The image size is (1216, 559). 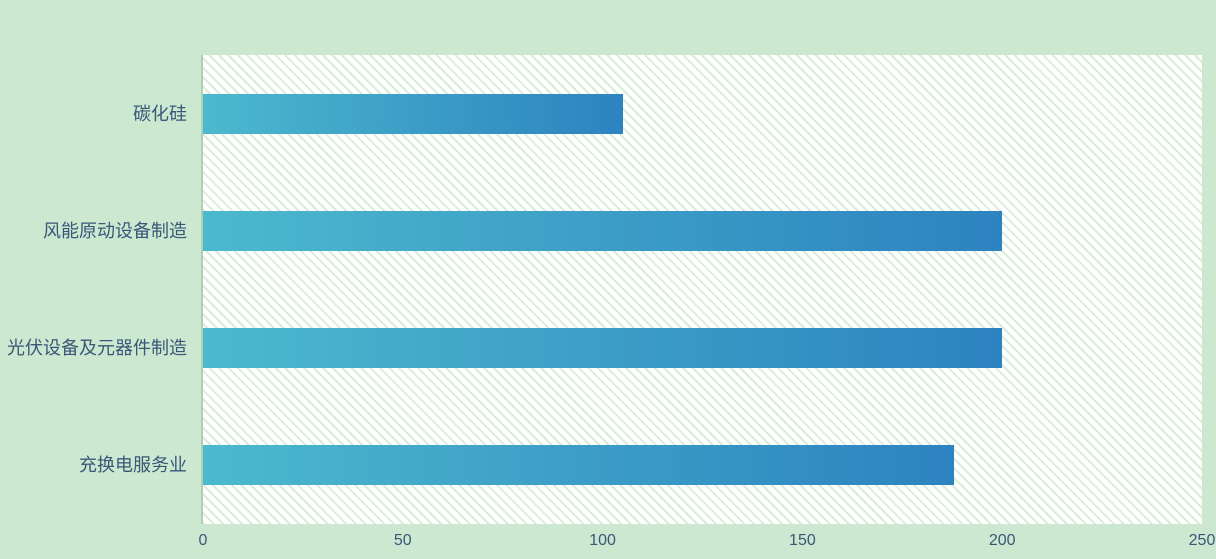 I want to click on x-axis-tick-1: 50, so click(x=402, y=540).